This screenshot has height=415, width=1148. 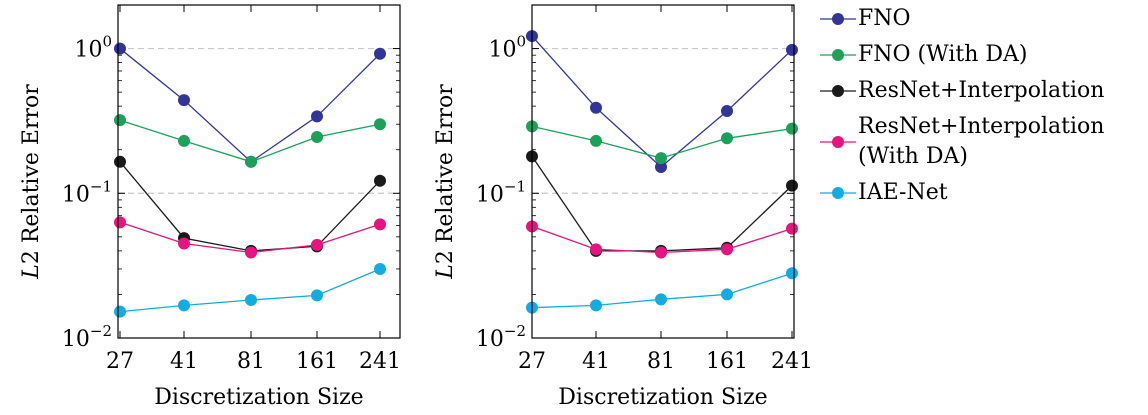 I want to click on legend-label: FNO, so click(x=884, y=19).